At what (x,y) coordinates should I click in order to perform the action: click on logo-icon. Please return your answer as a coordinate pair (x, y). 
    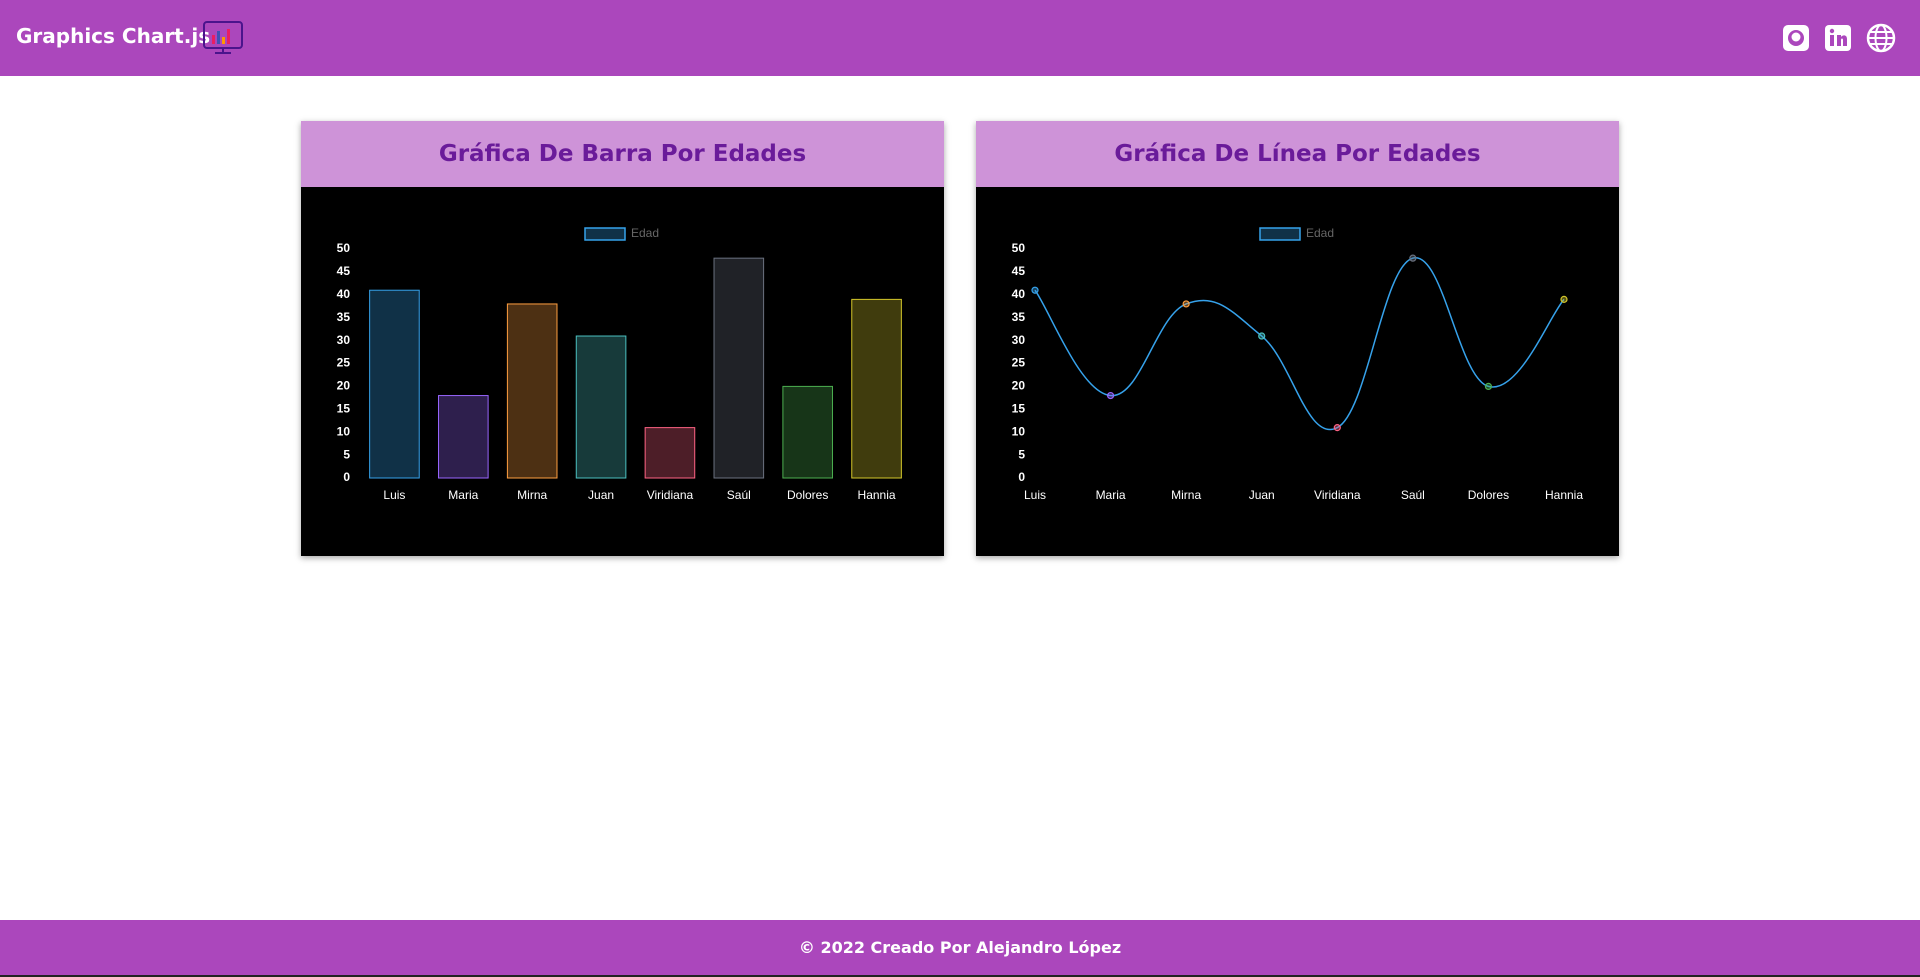
    Looking at the image, I should click on (223, 37).